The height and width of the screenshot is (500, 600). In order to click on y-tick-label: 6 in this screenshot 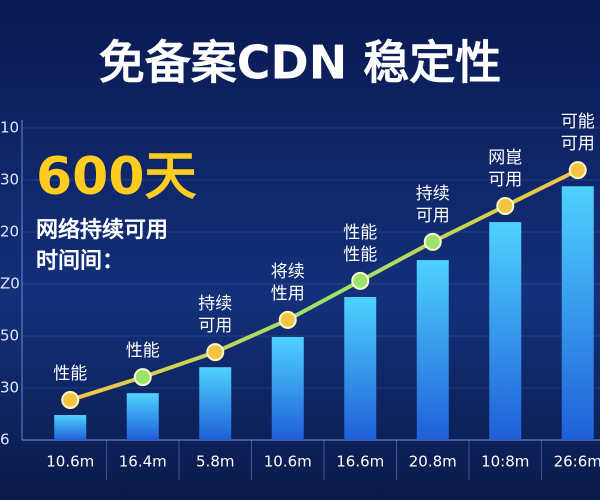, I will do `click(5, 440)`.